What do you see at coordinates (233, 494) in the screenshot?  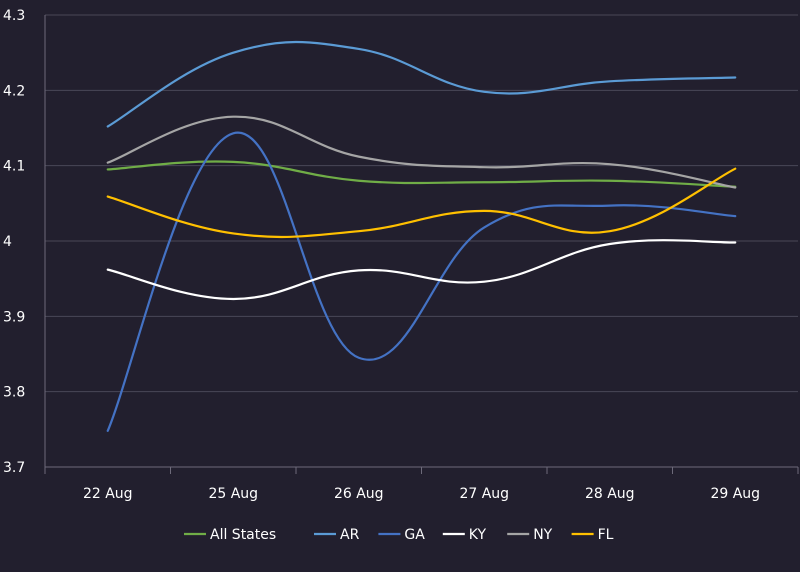 I see `x-tick-label: 25 Aug` at bounding box center [233, 494].